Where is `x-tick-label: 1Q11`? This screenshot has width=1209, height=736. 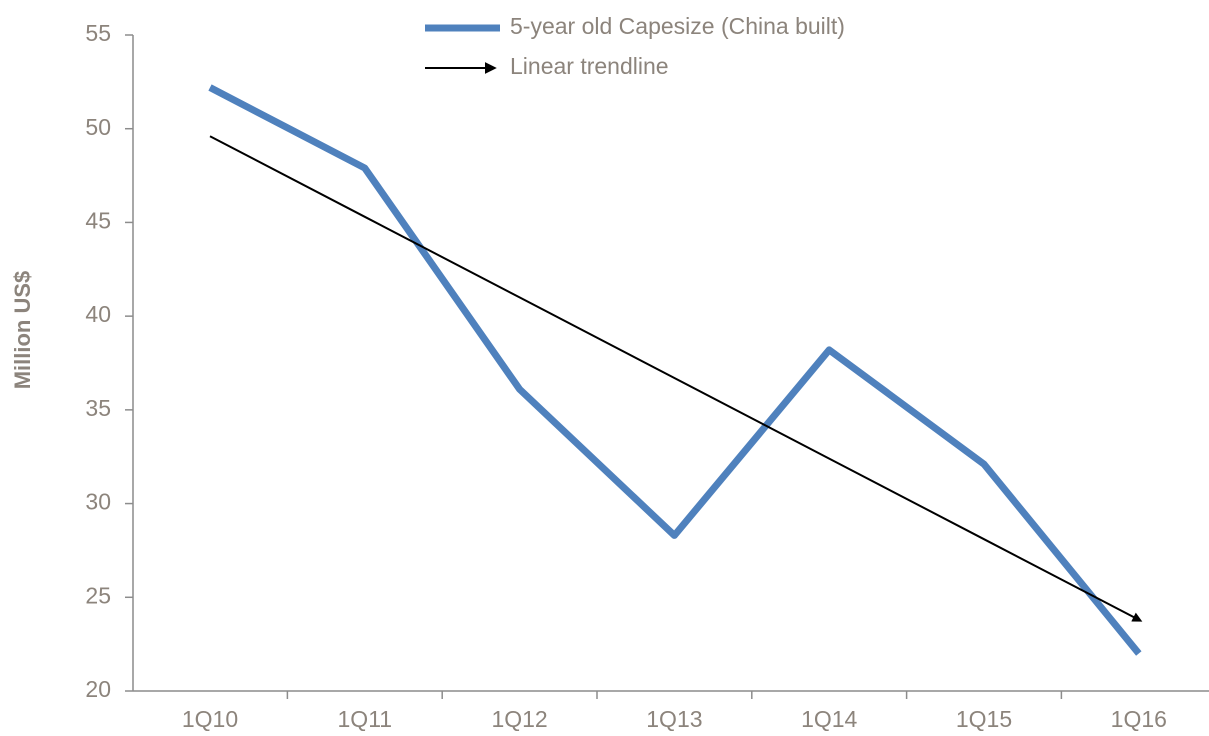 x-tick-label: 1Q11 is located at coordinates (365, 718).